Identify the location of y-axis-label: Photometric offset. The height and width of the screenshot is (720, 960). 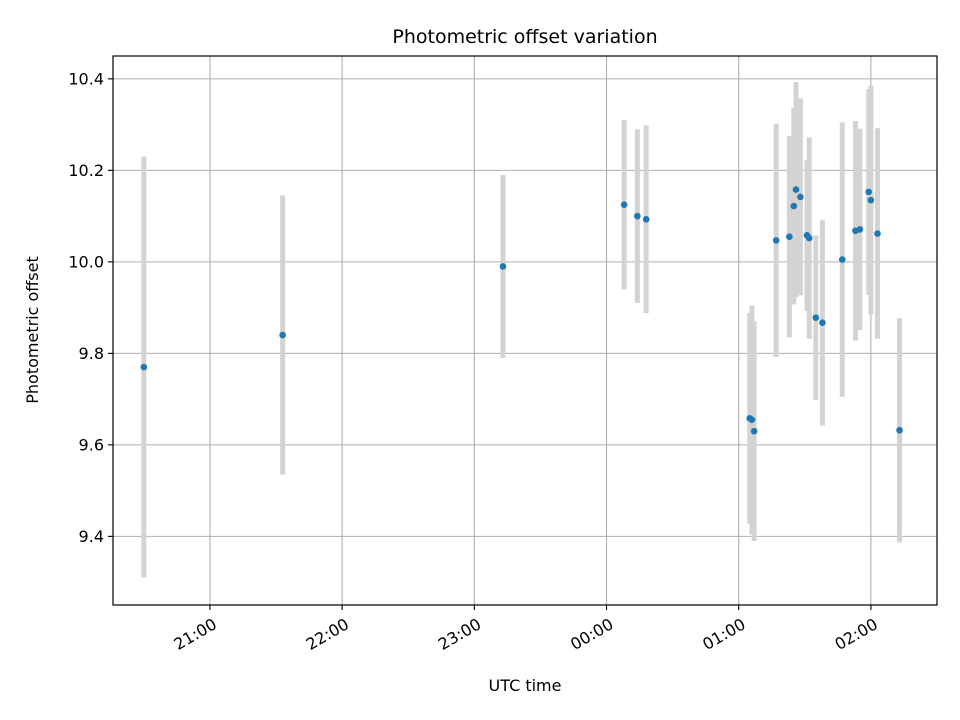
(32, 330).